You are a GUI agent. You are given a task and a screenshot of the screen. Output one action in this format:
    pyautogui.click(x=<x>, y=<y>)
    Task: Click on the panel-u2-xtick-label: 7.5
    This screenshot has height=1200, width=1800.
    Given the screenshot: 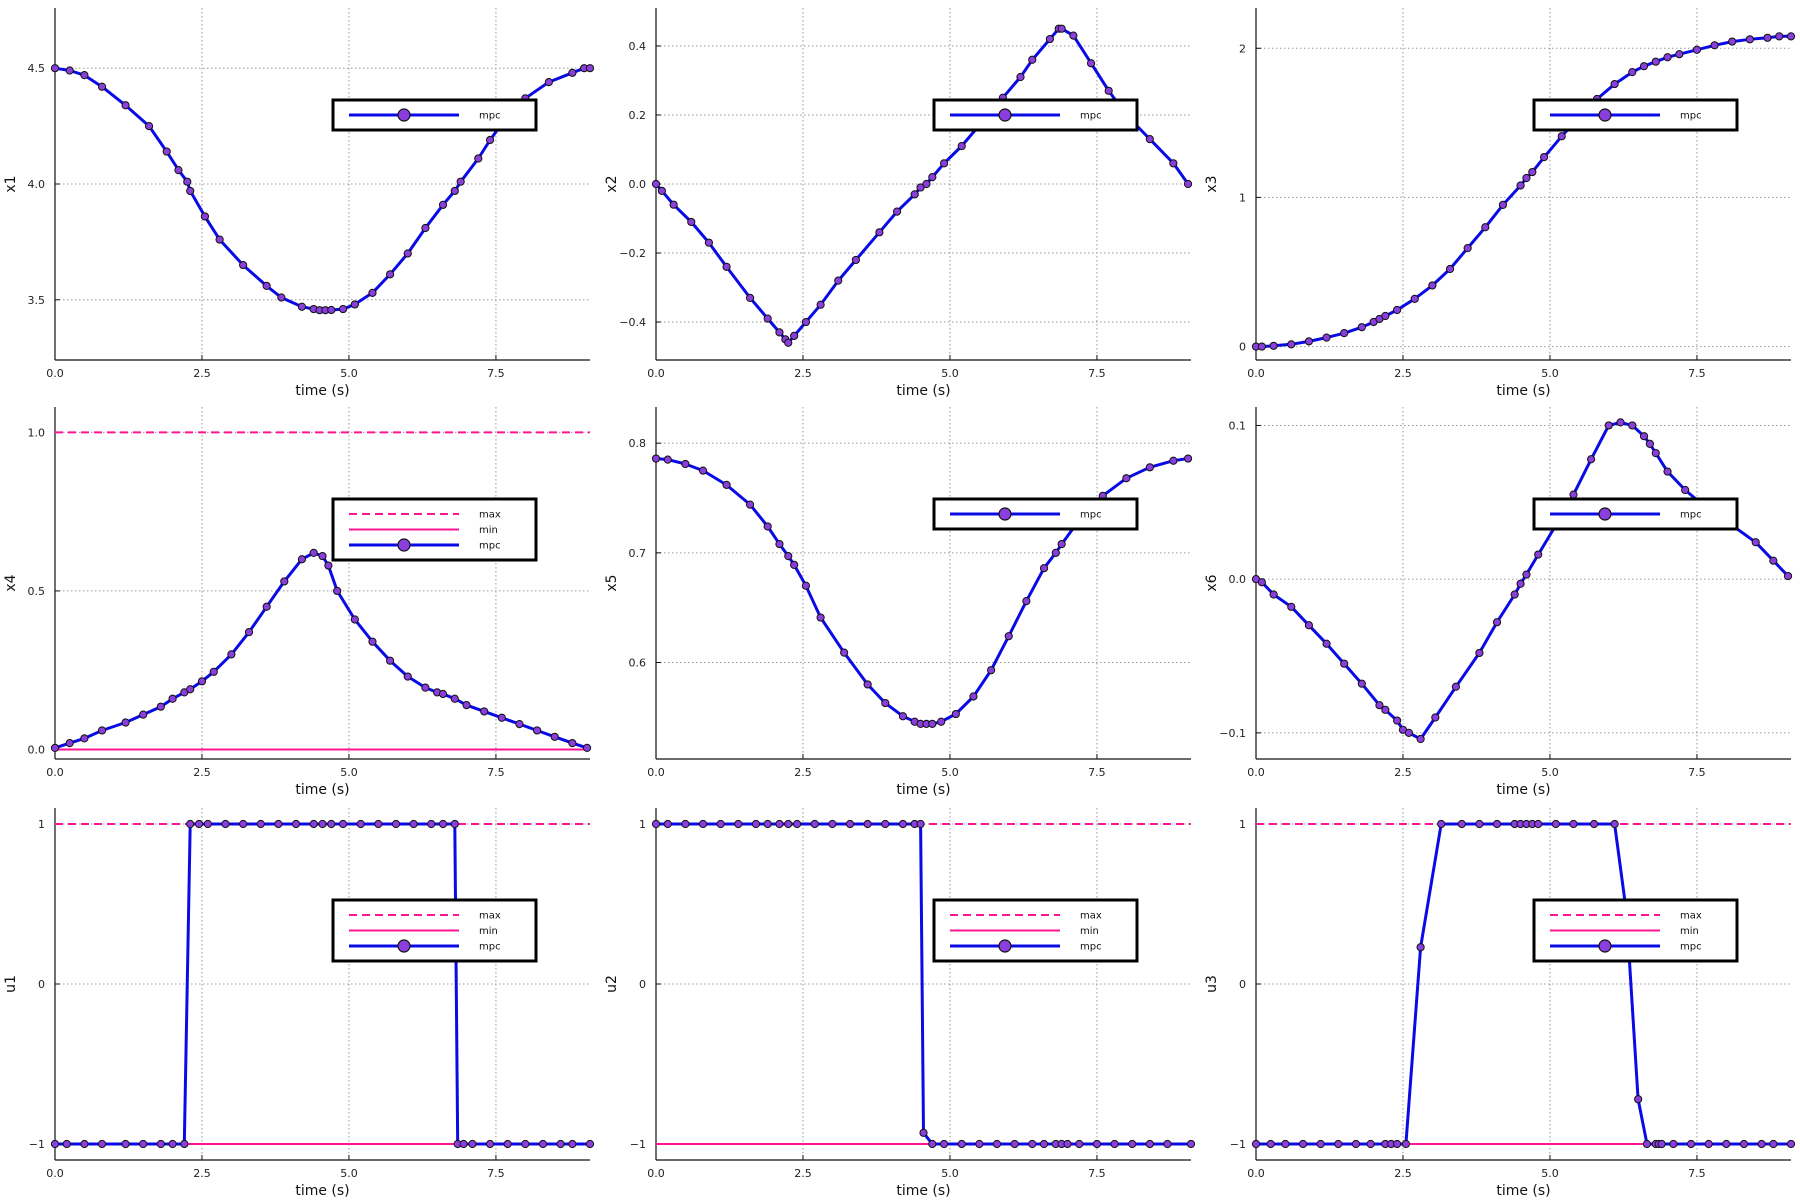 What is the action you would take?
    pyautogui.click(x=1097, y=1173)
    